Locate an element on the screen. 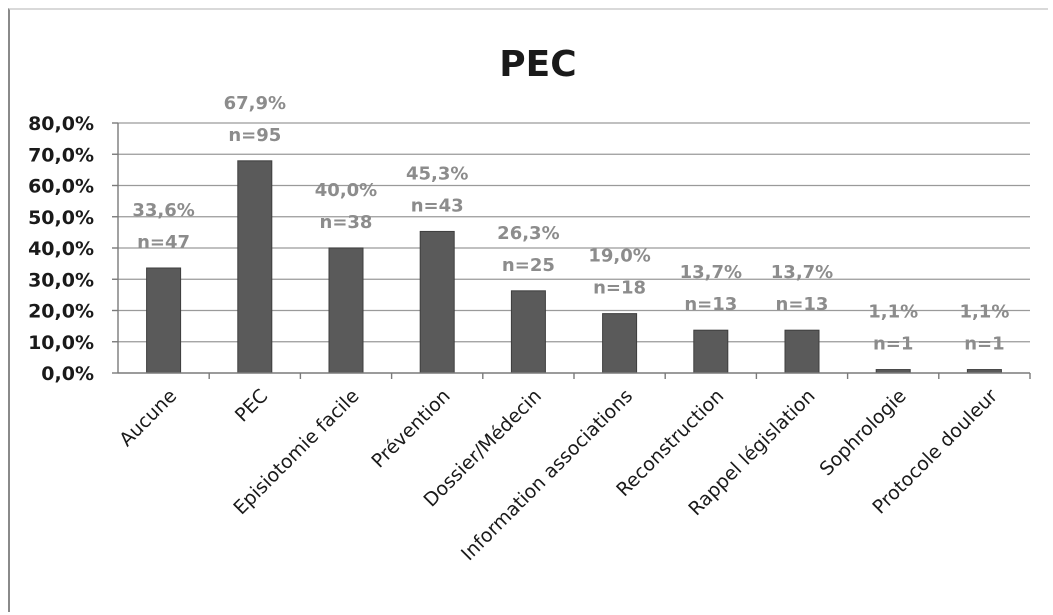 Image resolution: width=1053 pixels, height=615 pixels. y-tick-label: 80,0% is located at coordinates (61, 124).